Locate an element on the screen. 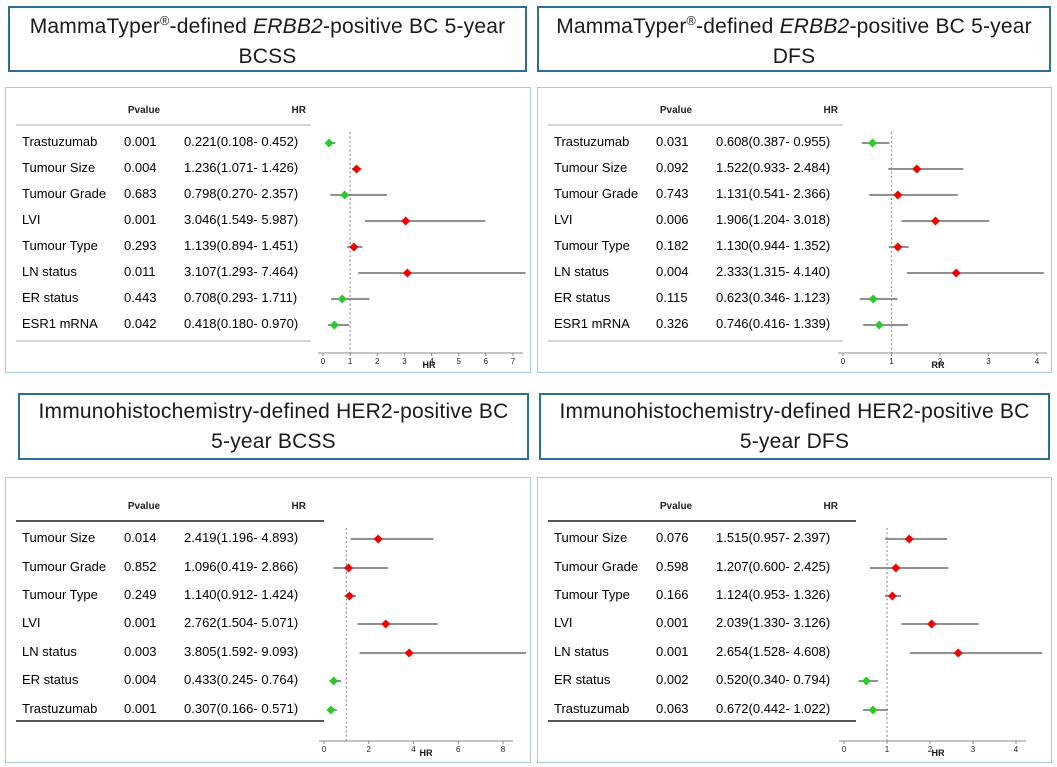  row-hr-ci: 1.130(0.944- 1.352) is located at coordinates (773, 245).